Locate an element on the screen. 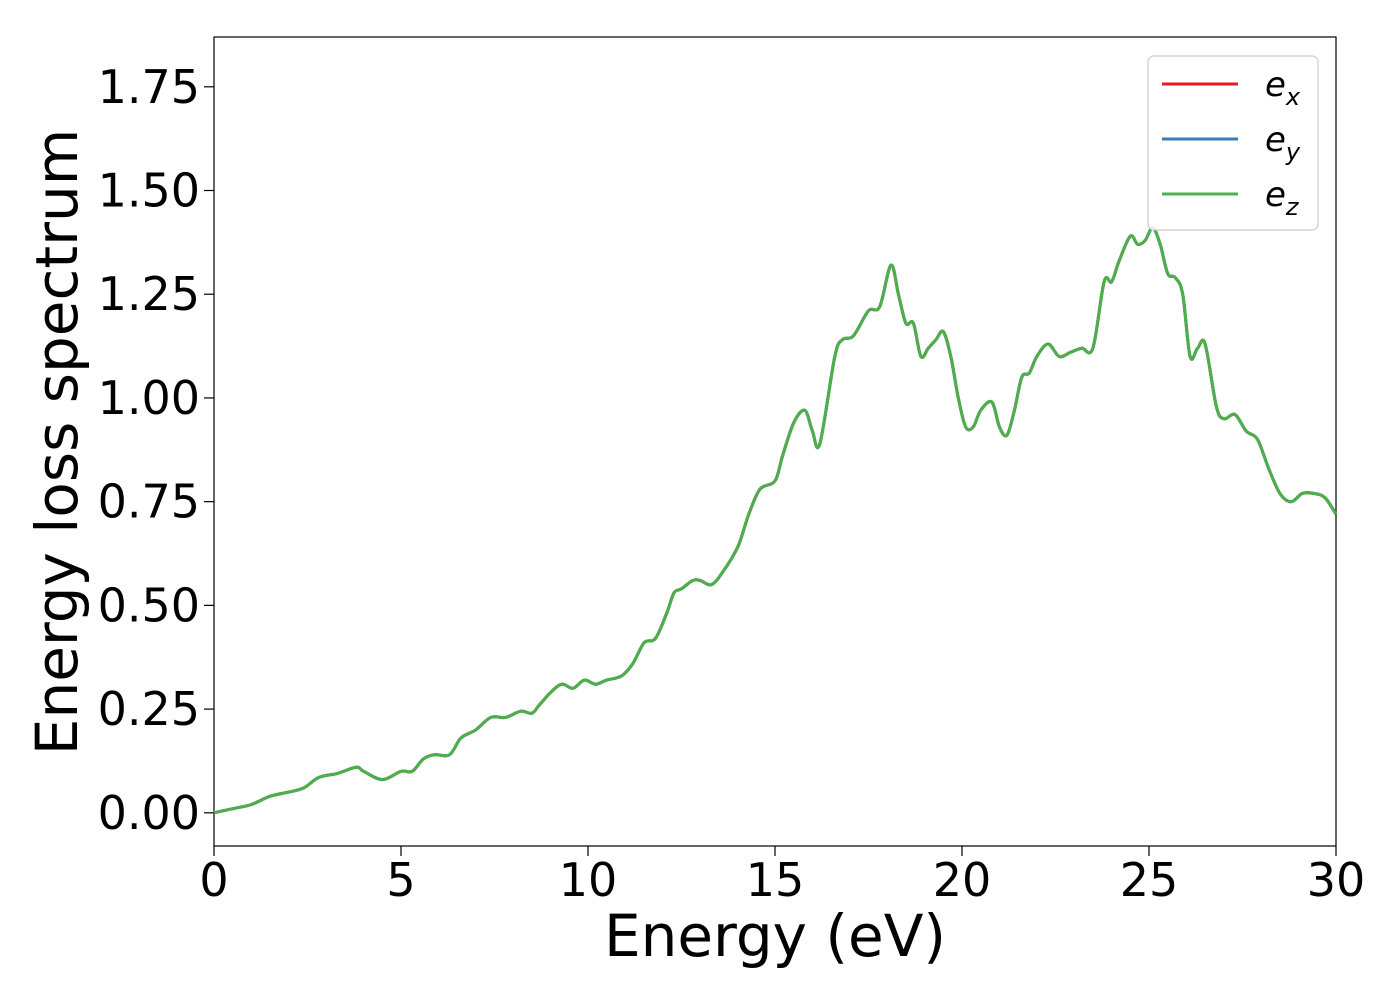 This screenshot has width=1400, height=1000. x-tick-label: 10 is located at coordinates (588, 880).